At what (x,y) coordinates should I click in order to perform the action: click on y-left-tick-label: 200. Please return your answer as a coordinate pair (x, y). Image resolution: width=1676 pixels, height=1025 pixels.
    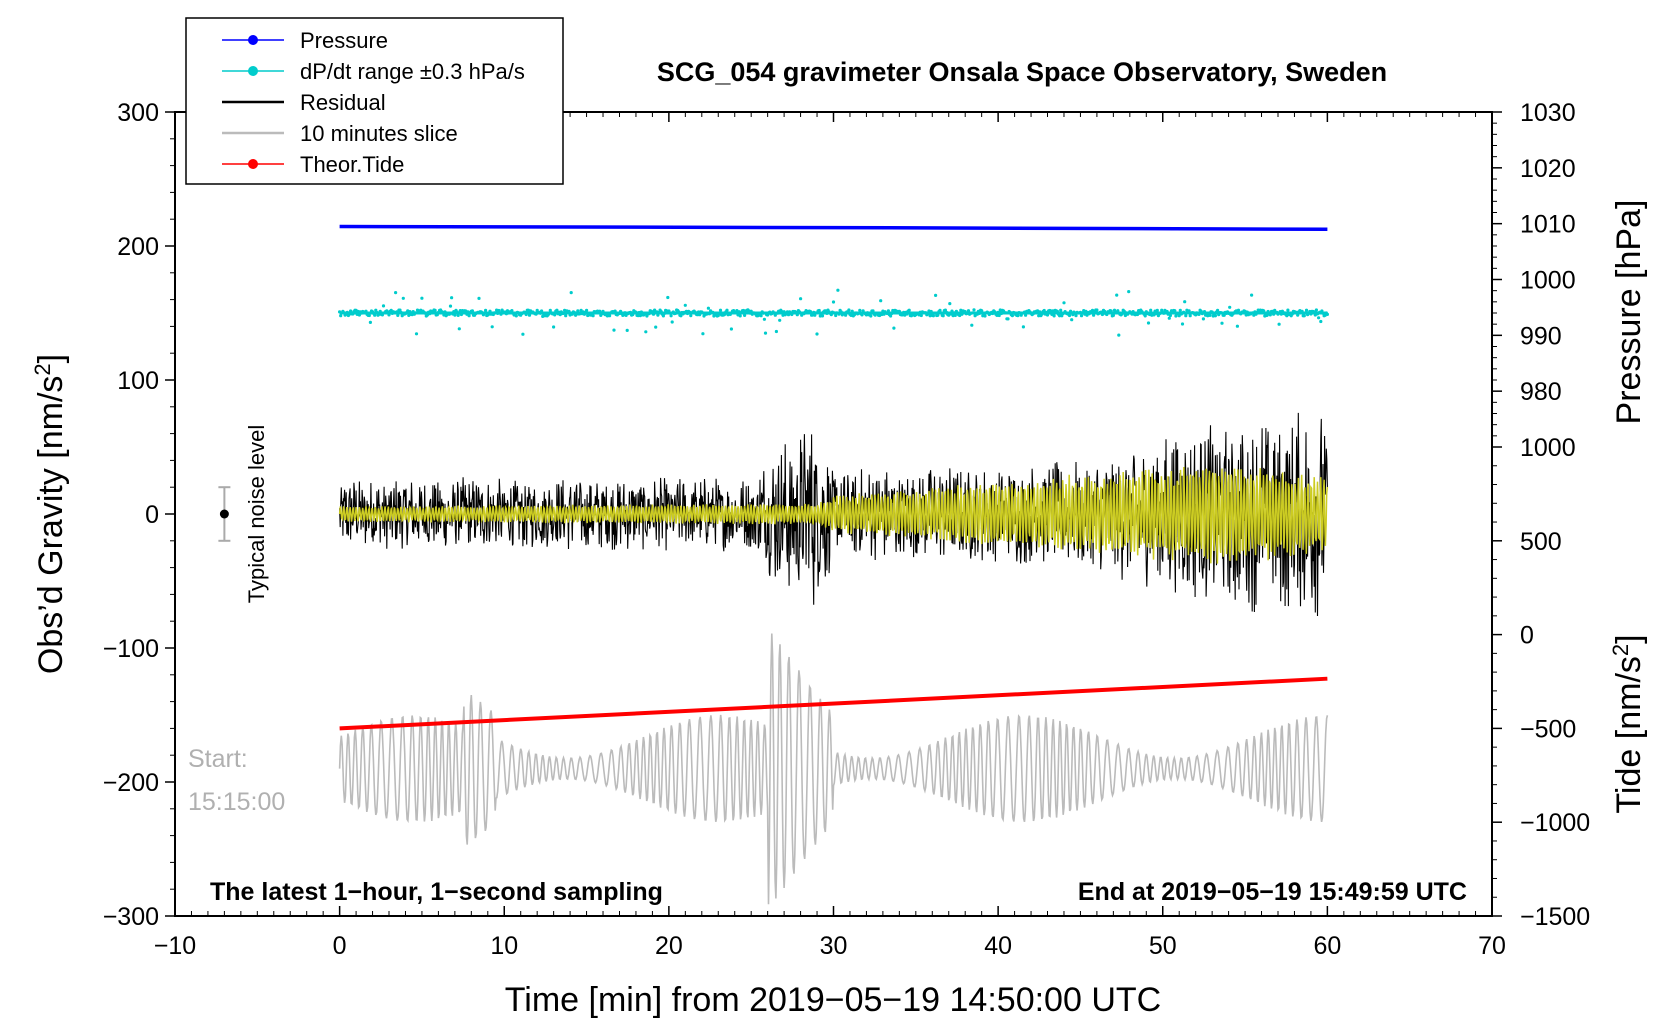
    Looking at the image, I should click on (138, 247).